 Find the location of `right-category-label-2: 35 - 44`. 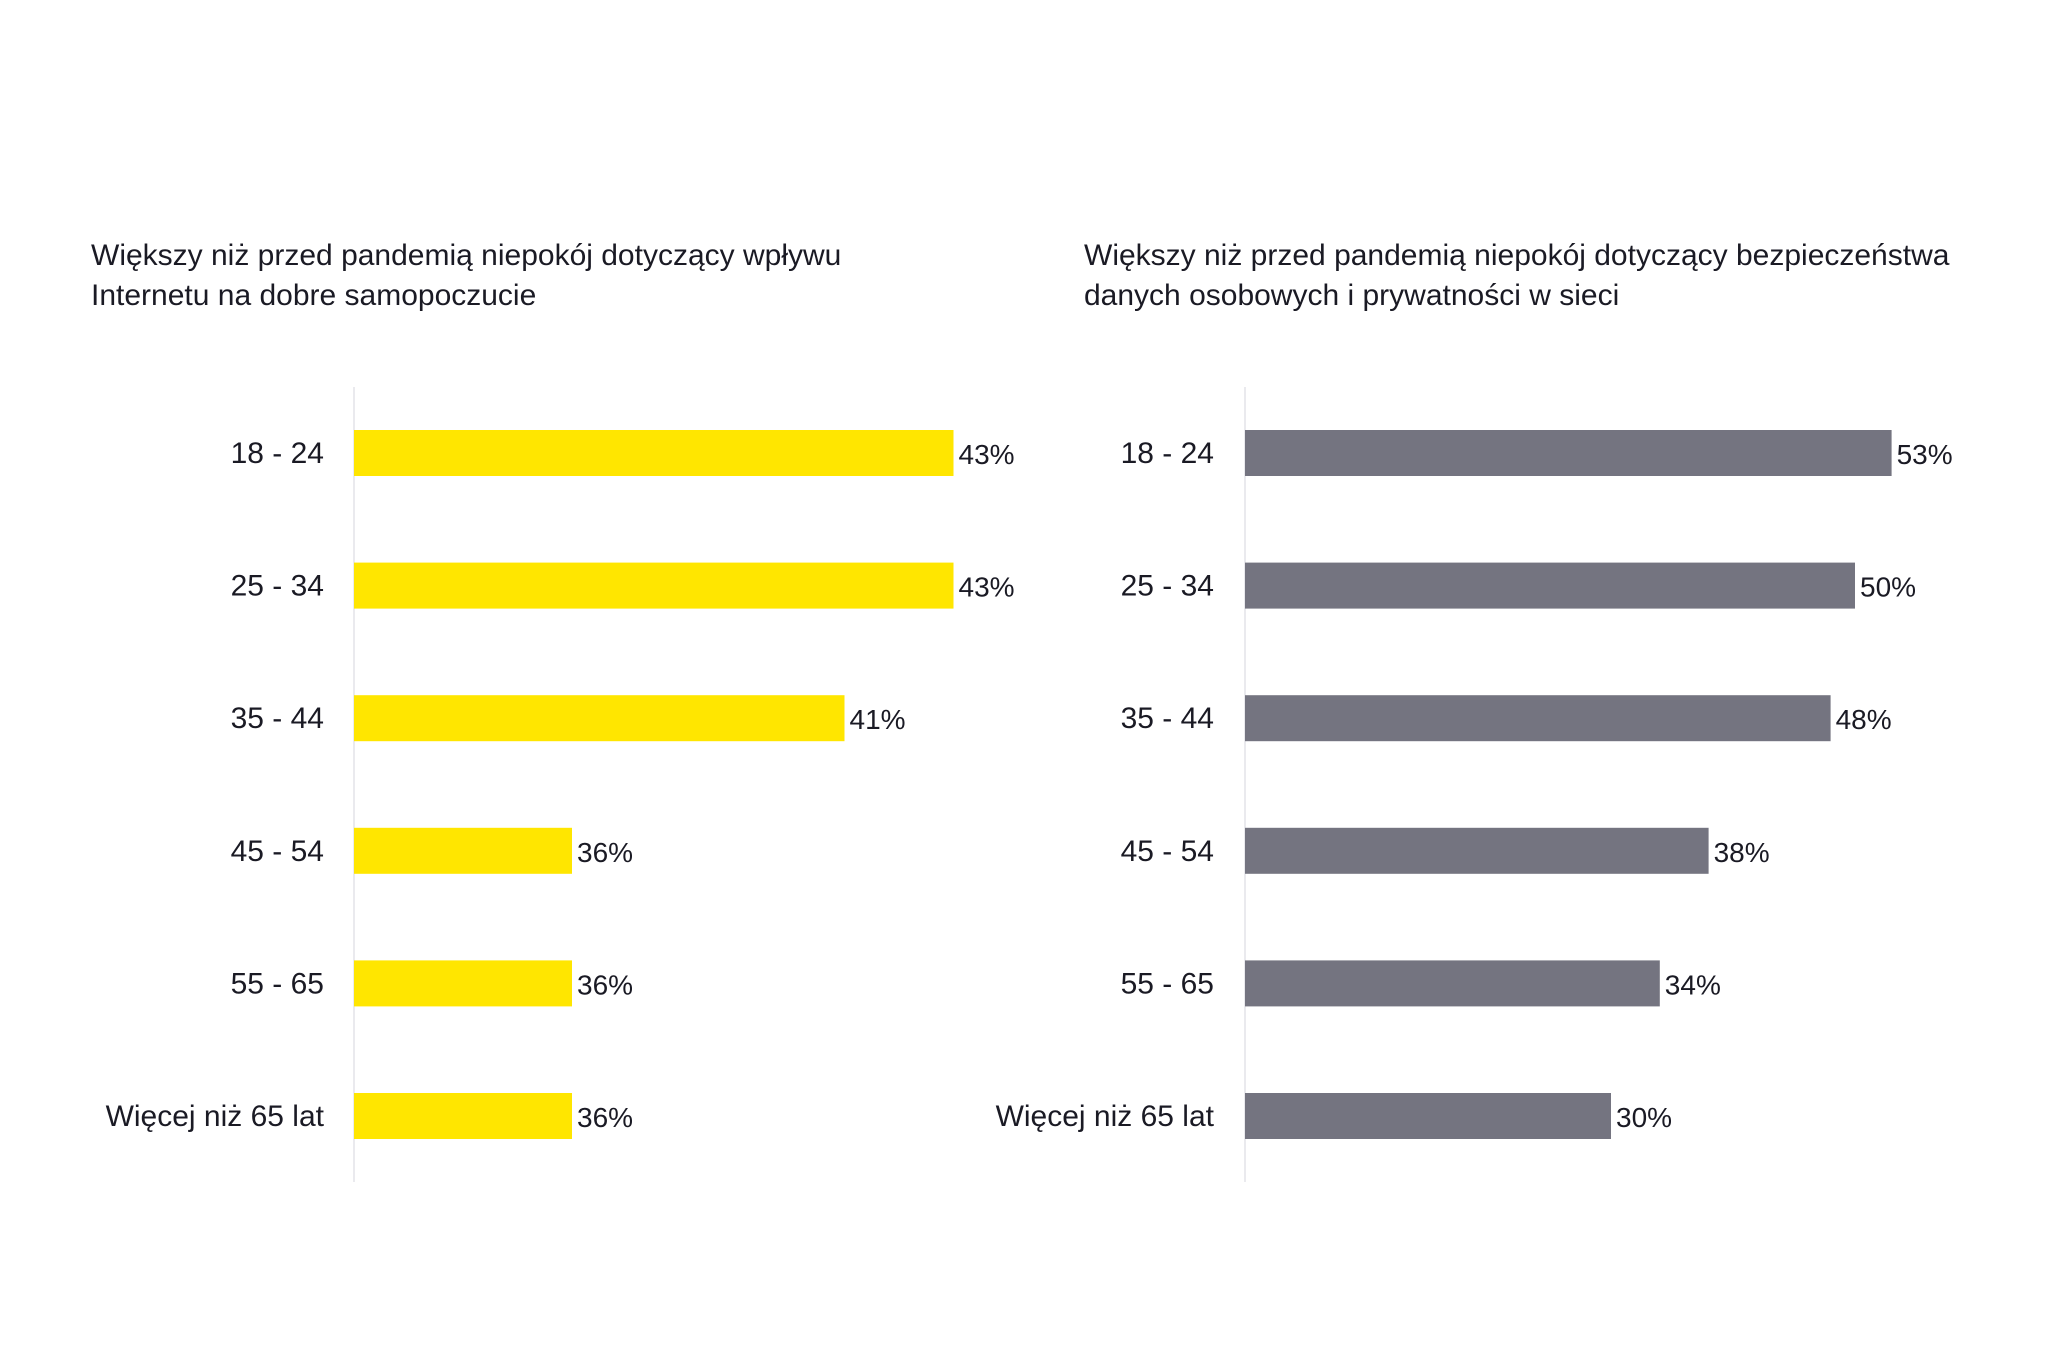

right-category-label-2: 35 - 44 is located at coordinates (1167, 718).